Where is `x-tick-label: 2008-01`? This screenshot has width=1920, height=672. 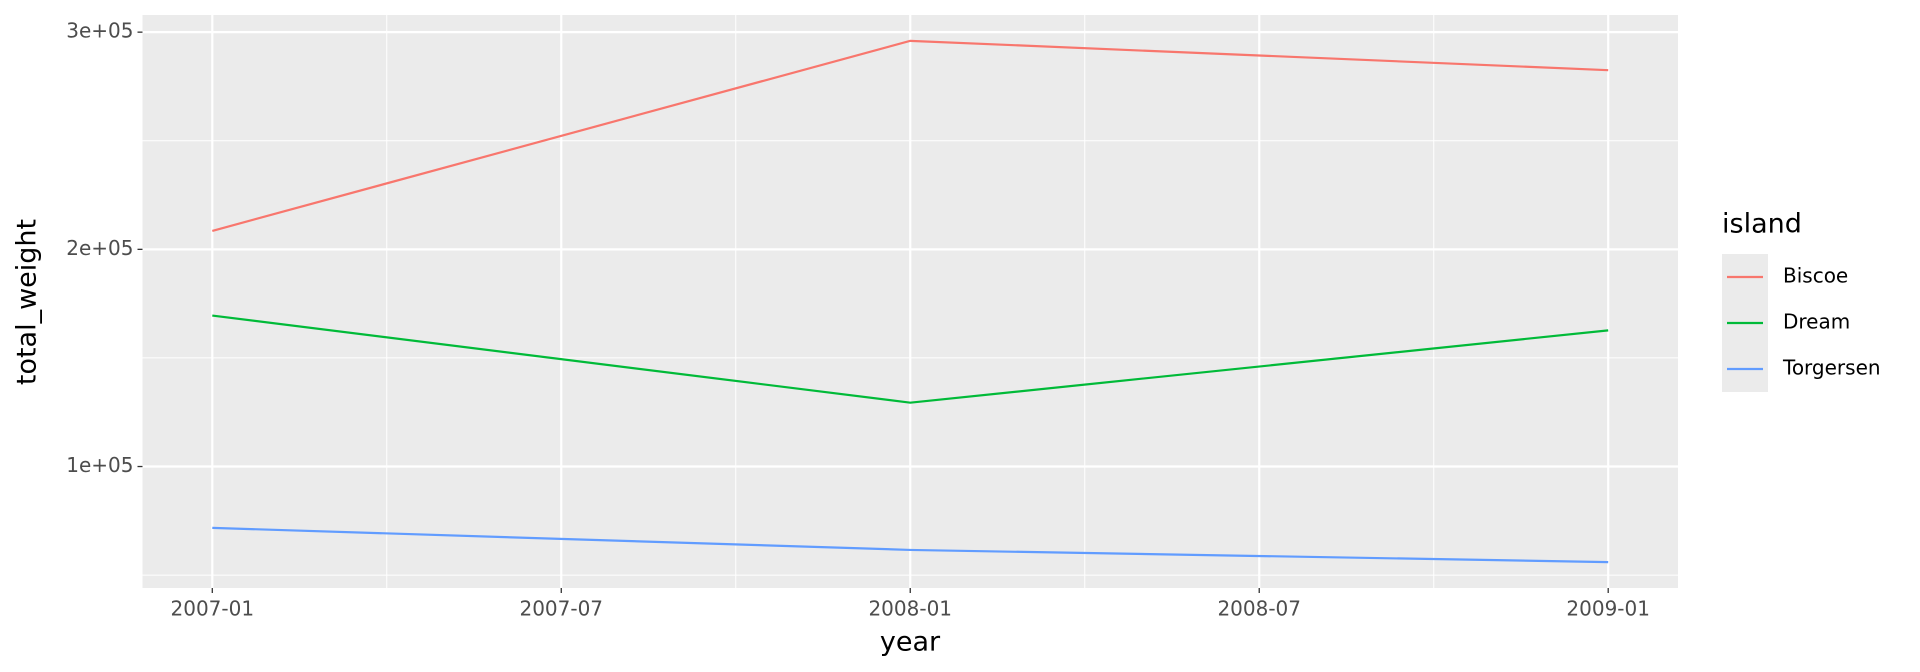
x-tick-label: 2008-01 is located at coordinates (910, 609).